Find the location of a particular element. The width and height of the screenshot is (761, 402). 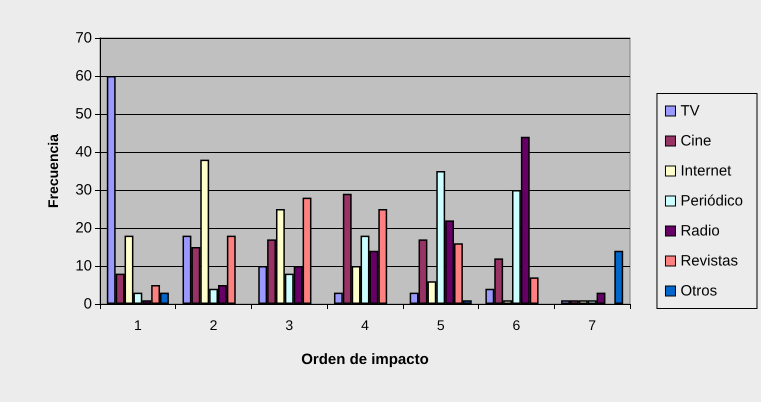

y-tick-label: 20 is located at coordinates (83, 228).